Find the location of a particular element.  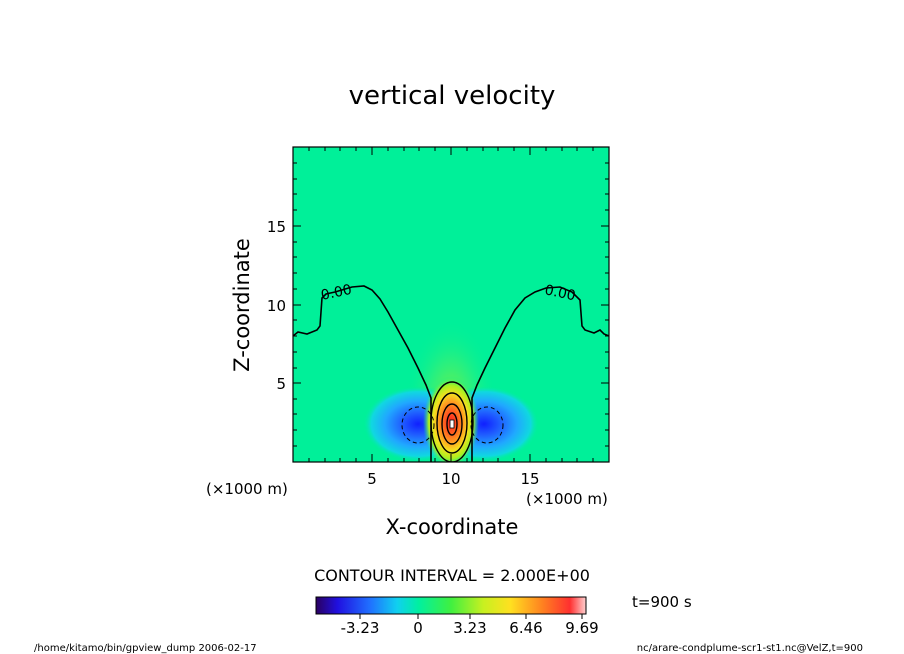

negative-contour-left is located at coordinates (418, 425).